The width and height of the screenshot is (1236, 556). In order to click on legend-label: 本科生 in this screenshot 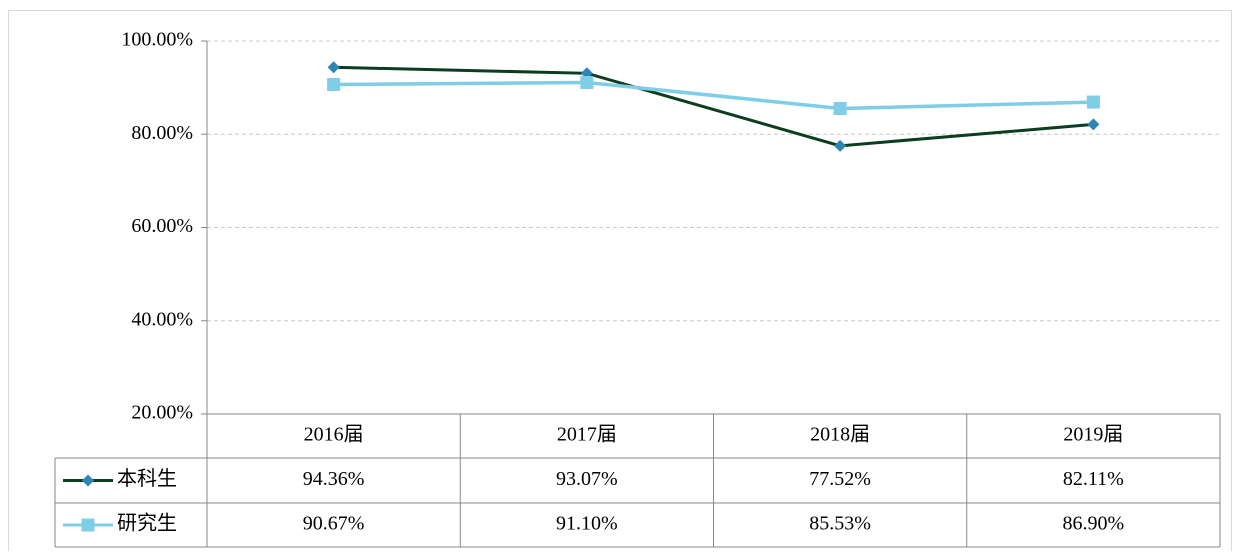, I will do `click(147, 478)`.